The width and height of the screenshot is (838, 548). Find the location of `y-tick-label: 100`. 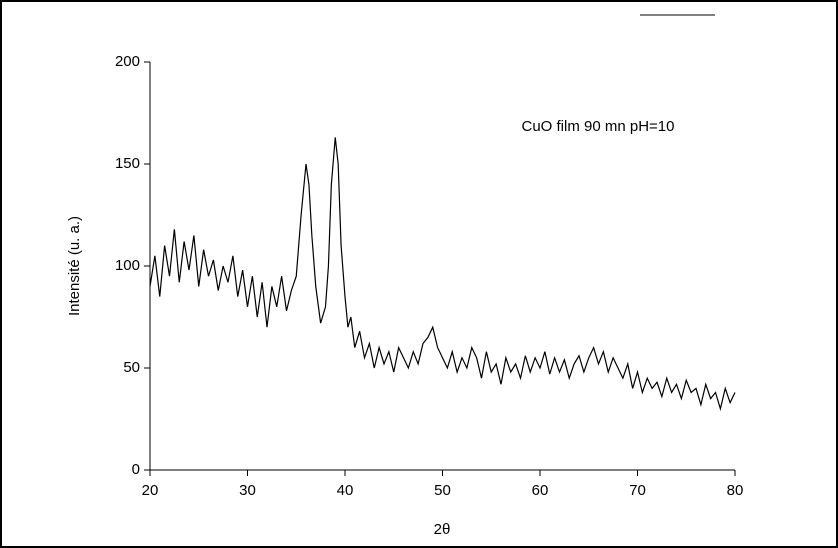

y-tick-label: 100 is located at coordinates (127, 265).